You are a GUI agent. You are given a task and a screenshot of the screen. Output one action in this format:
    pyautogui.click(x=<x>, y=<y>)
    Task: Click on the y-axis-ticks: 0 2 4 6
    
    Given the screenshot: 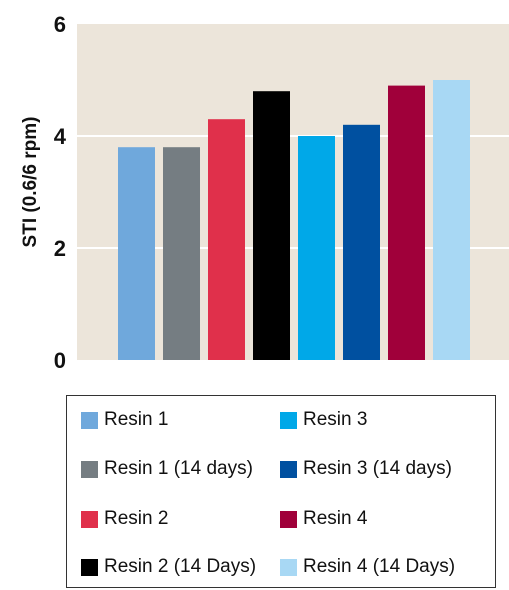 What is the action you would take?
    pyautogui.click(x=60, y=192)
    